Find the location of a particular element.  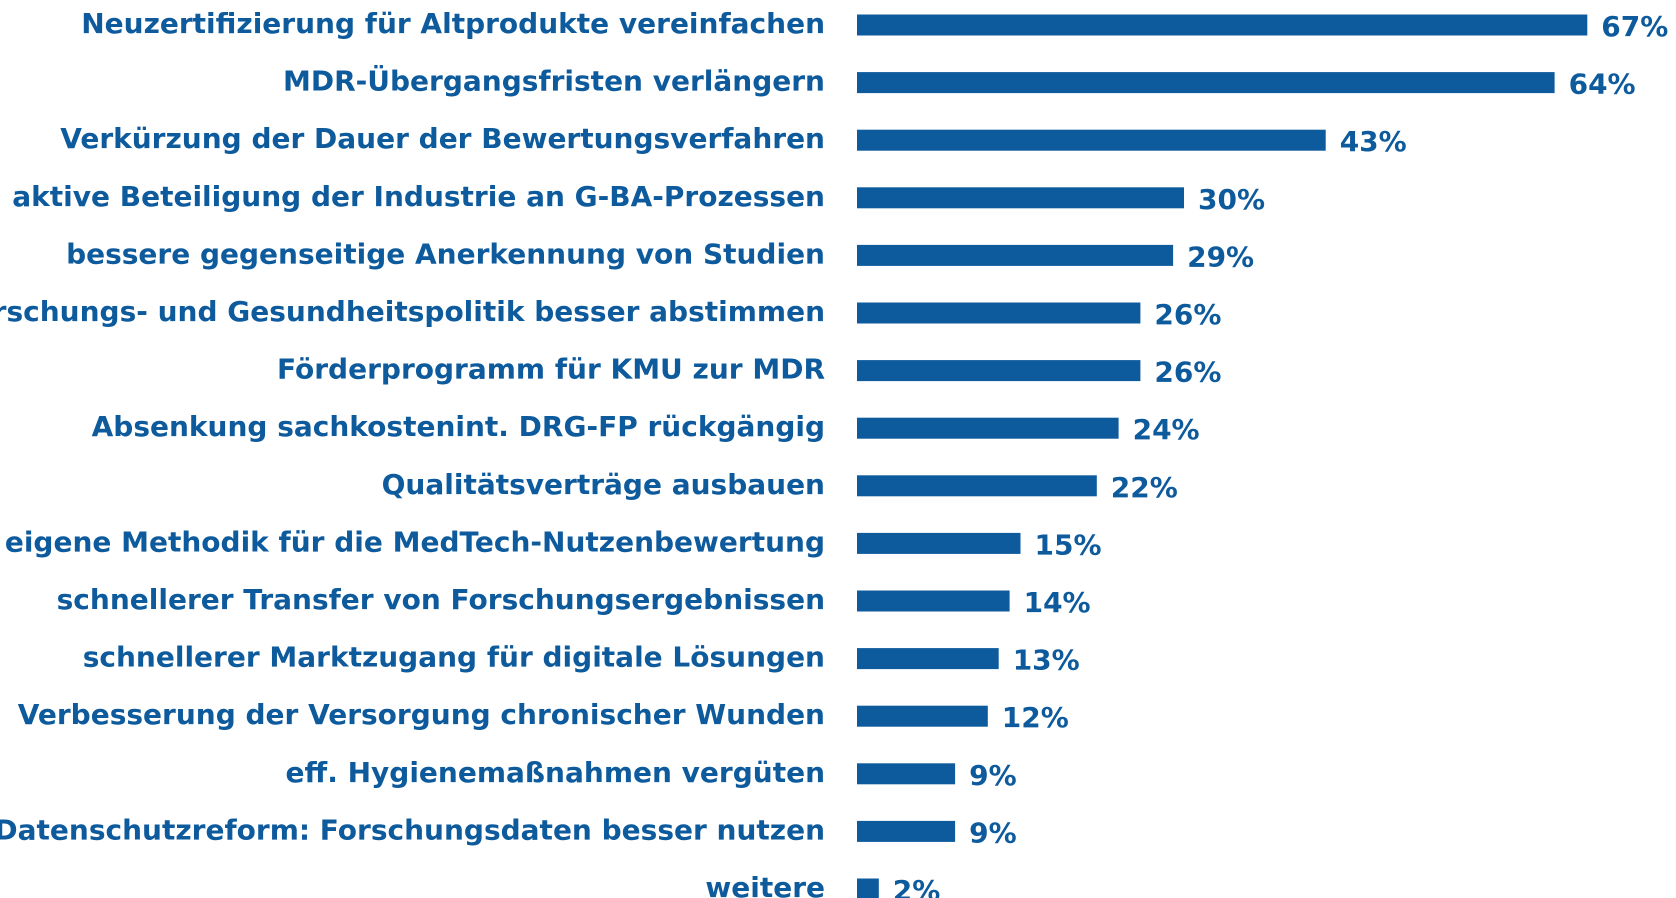

value-label: 2% is located at coordinates (917, 886).